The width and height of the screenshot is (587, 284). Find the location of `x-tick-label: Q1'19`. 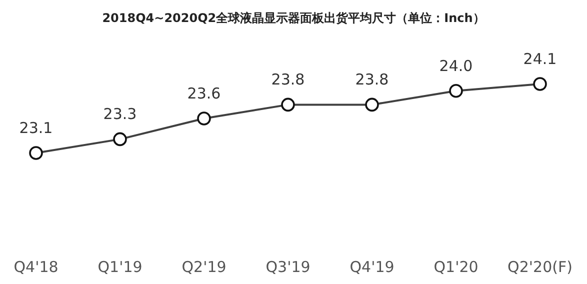

x-tick-label: Q1'19 is located at coordinates (120, 267).